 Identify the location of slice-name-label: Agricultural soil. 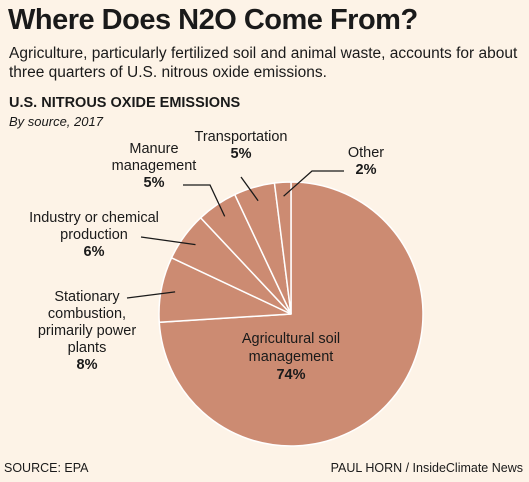
(291, 339).